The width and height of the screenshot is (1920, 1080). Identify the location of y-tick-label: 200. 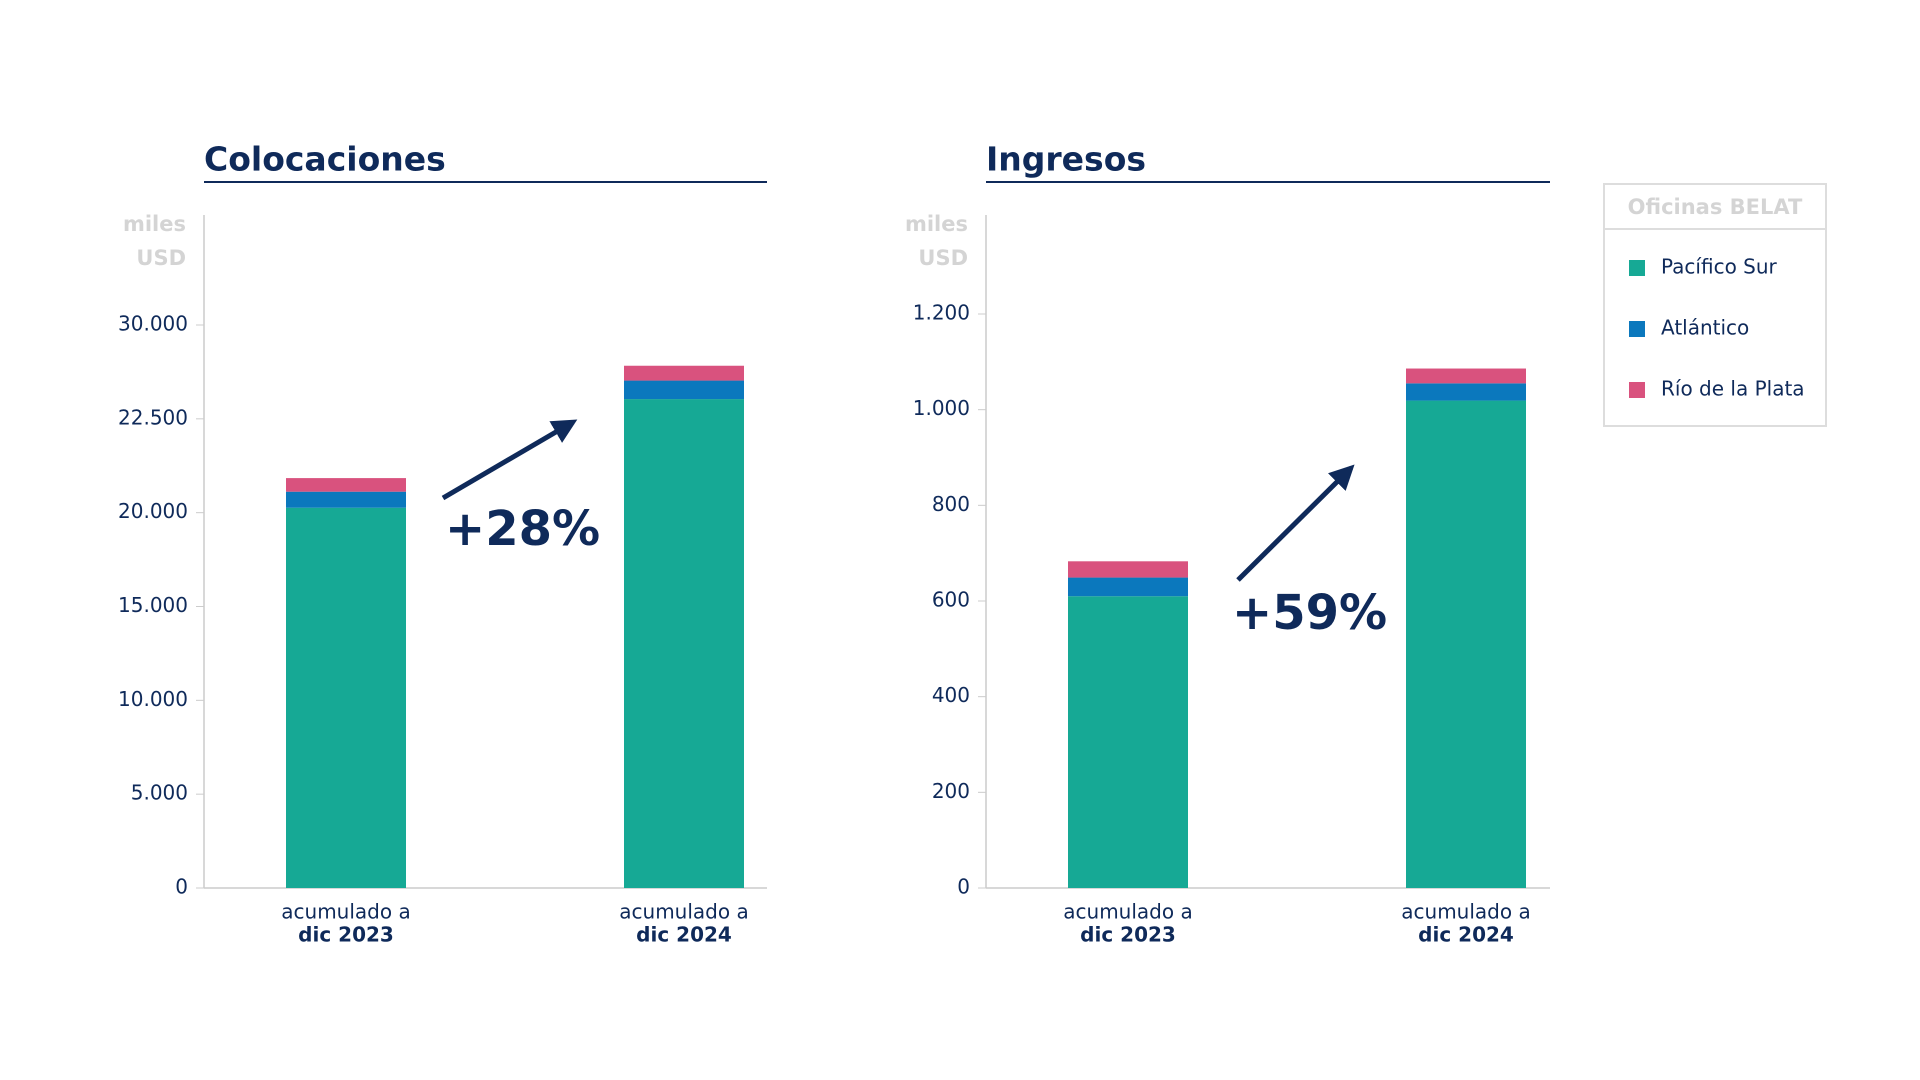
(951, 791).